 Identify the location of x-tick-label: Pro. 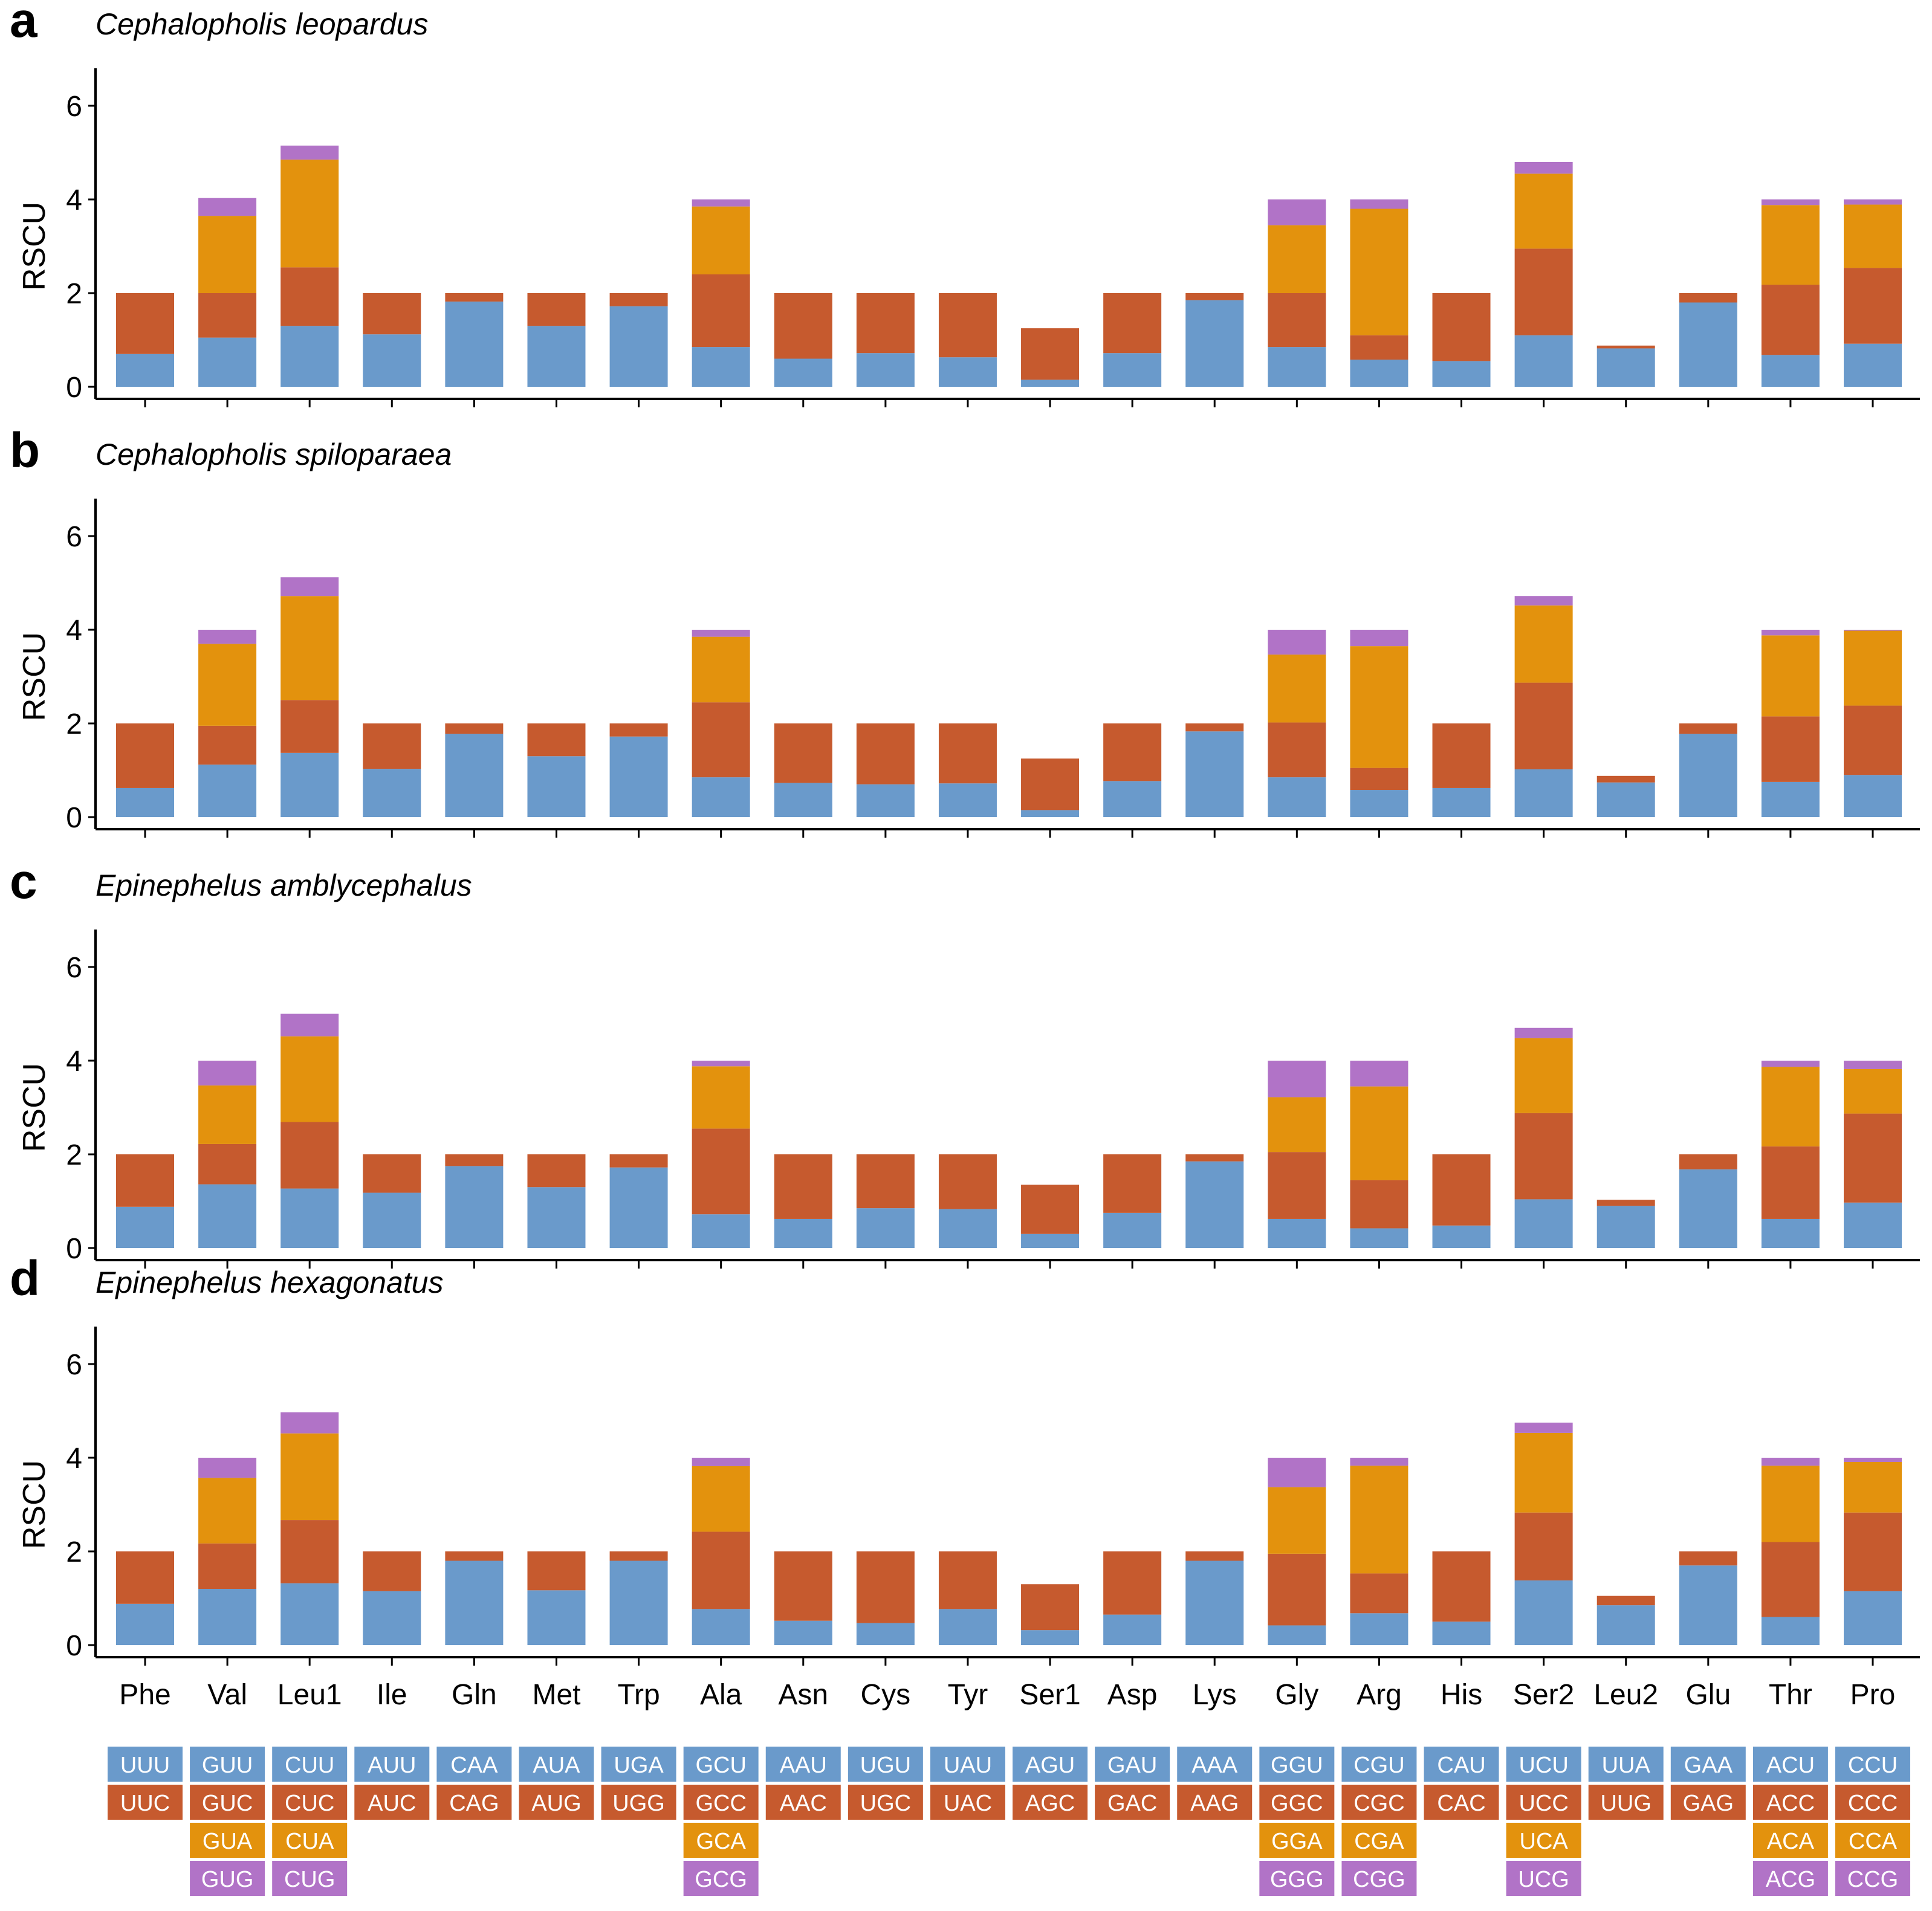
(1873, 1695).